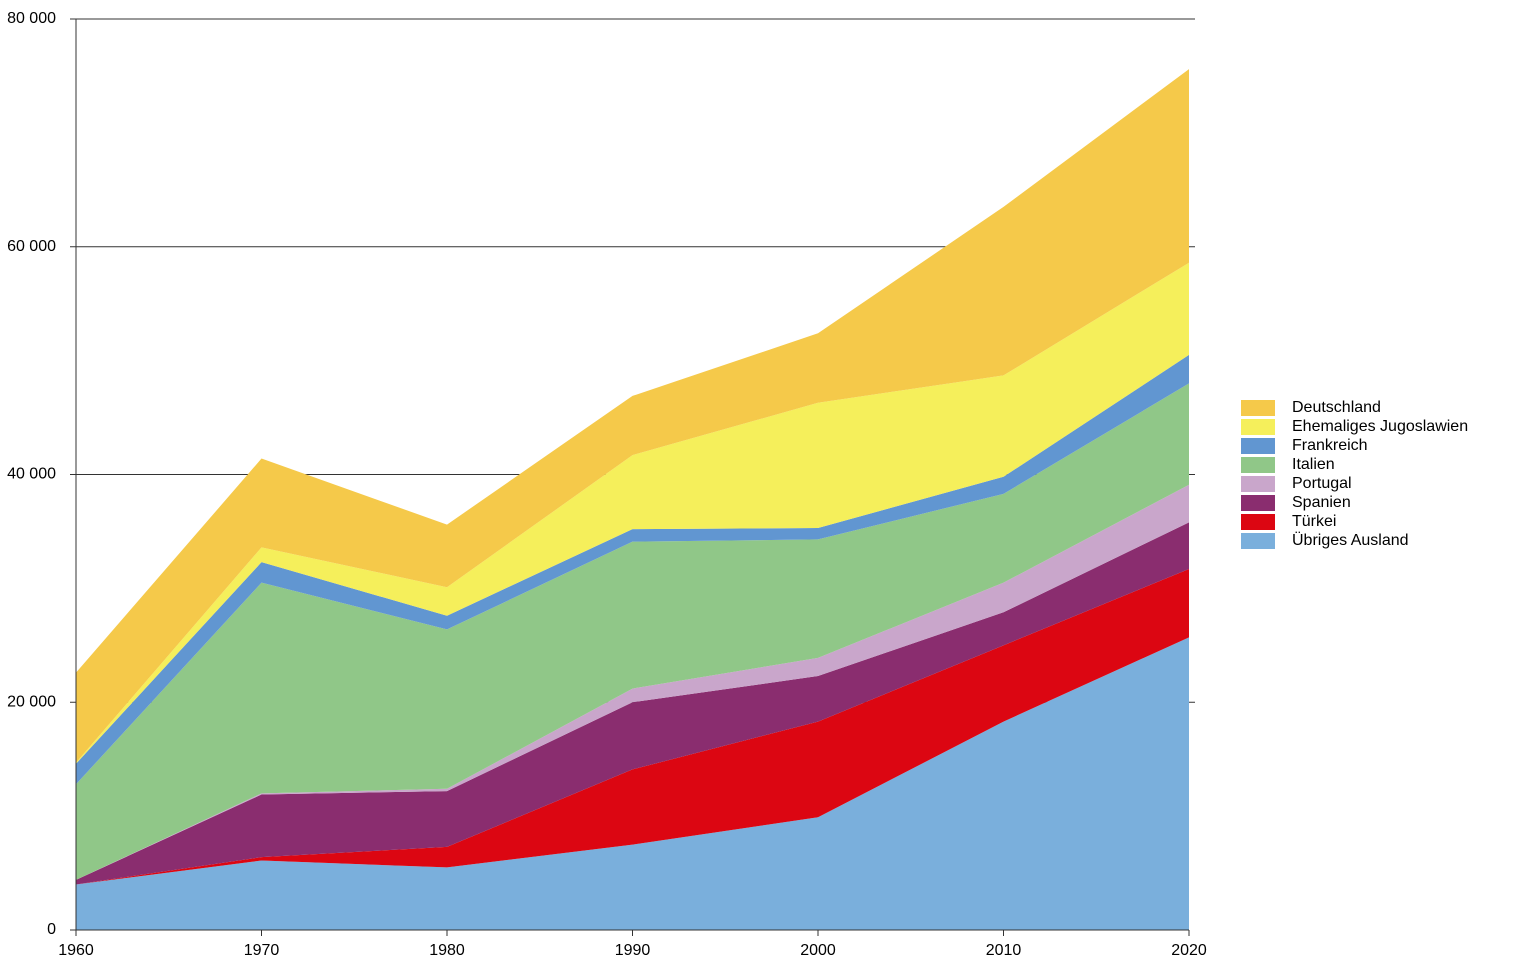  What do you see at coordinates (447, 950) in the screenshot?
I see `x-tick-label: 1980` at bounding box center [447, 950].